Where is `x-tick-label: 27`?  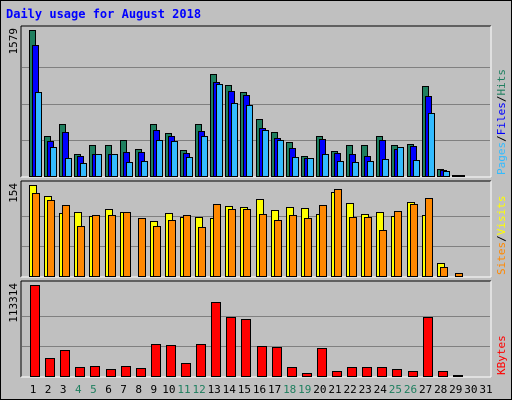 x-tick-label: 27 is located at coordinates (425, 389).